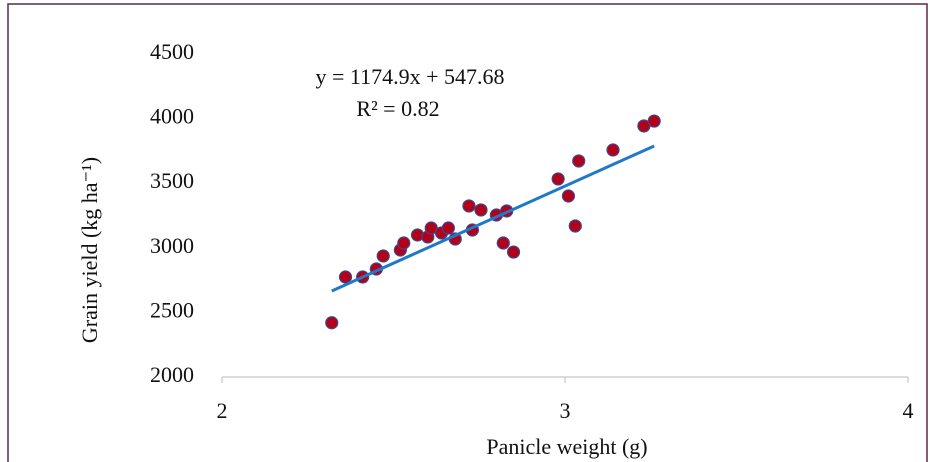 The height and width of the screenshot is (462, 935). I want to click on x-tick-label: 4, so click(908, 410).